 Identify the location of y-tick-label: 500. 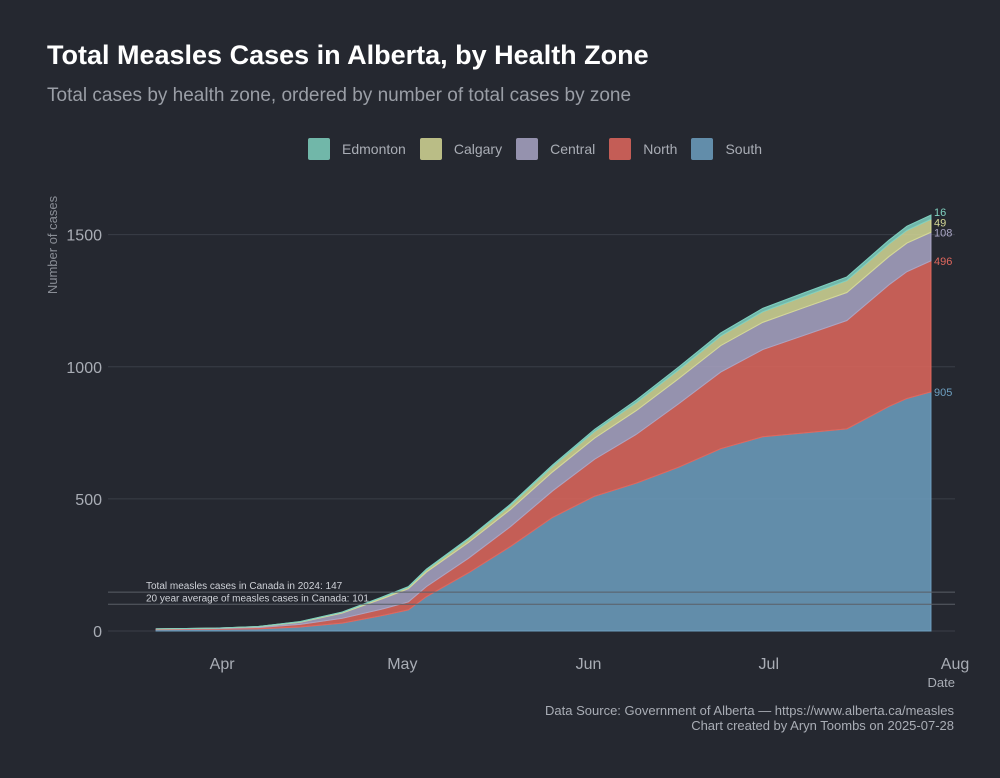
(88, 500).